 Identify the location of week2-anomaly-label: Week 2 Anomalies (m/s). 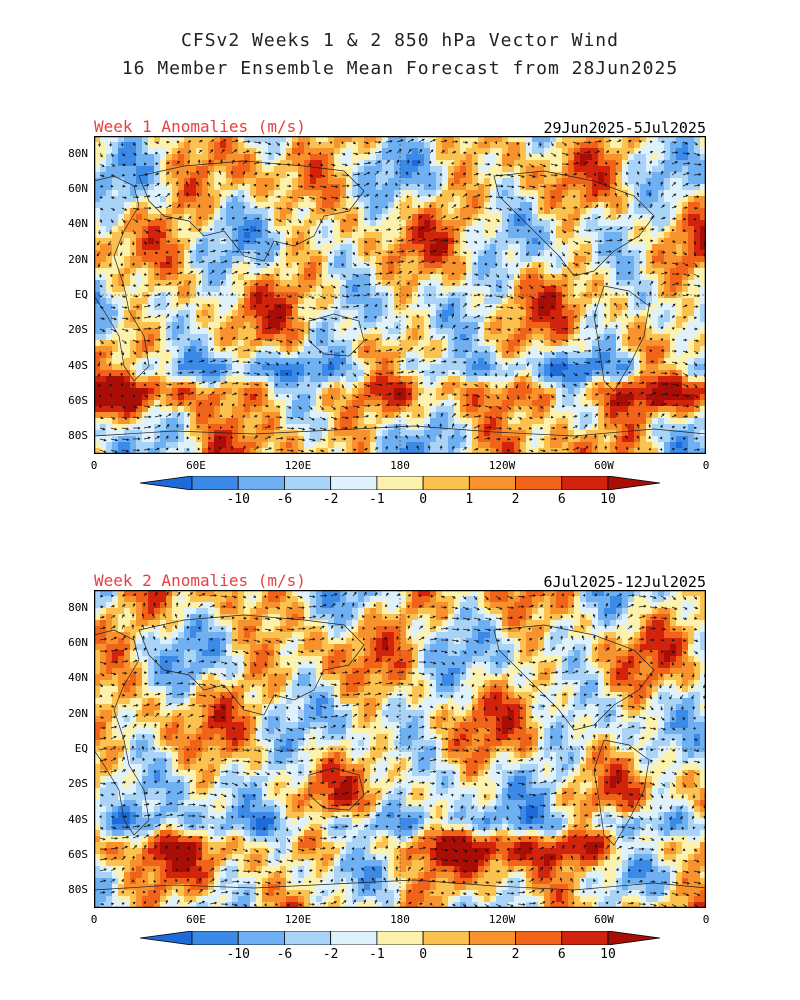
(200, 580).